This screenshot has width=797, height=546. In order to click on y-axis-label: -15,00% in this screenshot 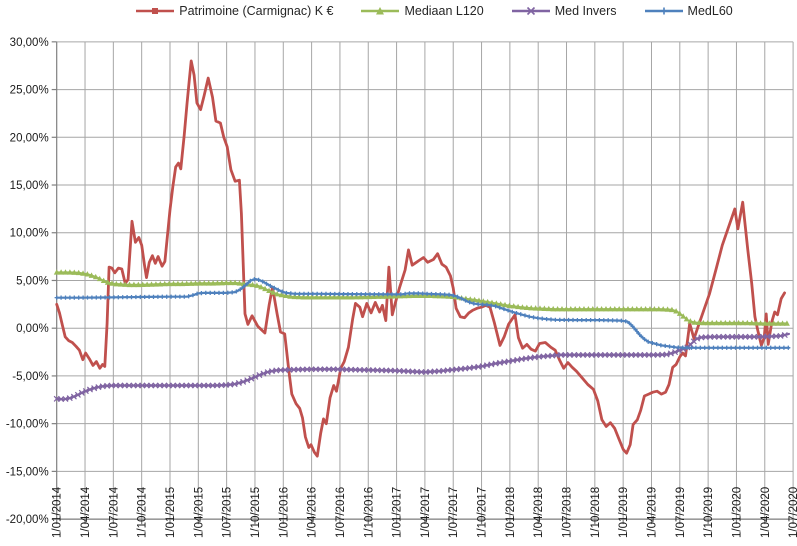, I will do `click(27, 472)`.